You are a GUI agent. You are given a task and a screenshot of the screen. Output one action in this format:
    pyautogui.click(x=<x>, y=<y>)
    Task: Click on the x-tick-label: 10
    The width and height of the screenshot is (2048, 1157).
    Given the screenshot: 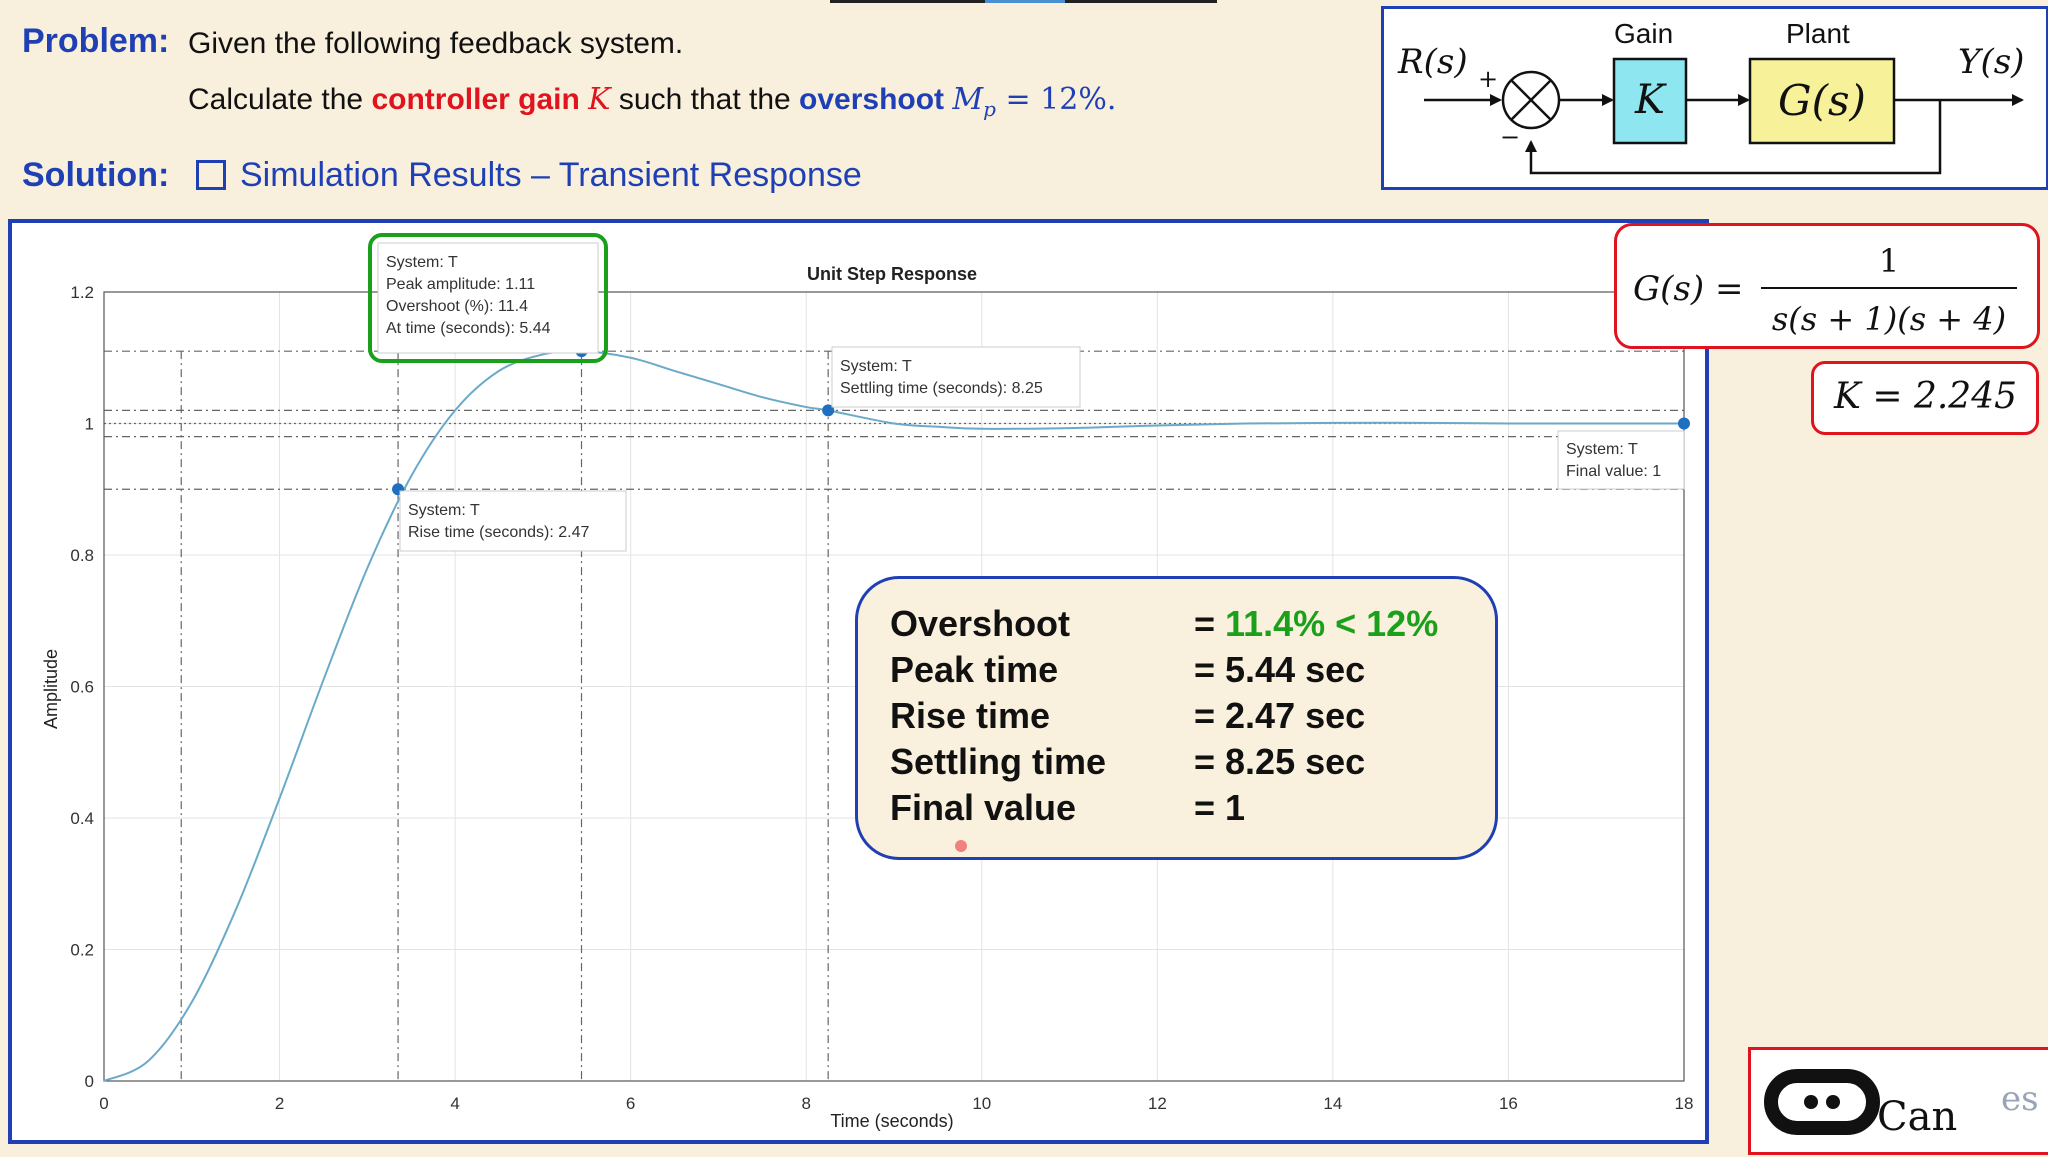 What is the action you would take?
    pyautogui.click(x=981, y=1103)
    